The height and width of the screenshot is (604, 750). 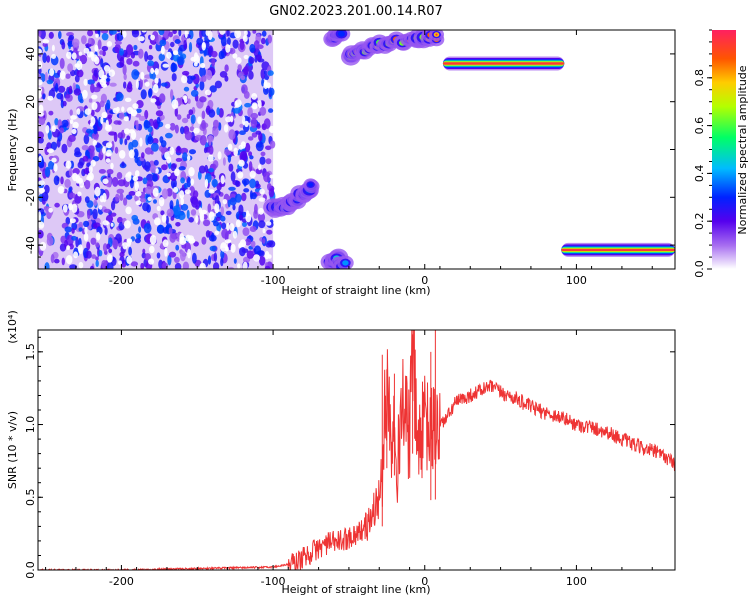 I want to click on line-ylabel: SNR (10 * v/v), so click(x=12, y=450).